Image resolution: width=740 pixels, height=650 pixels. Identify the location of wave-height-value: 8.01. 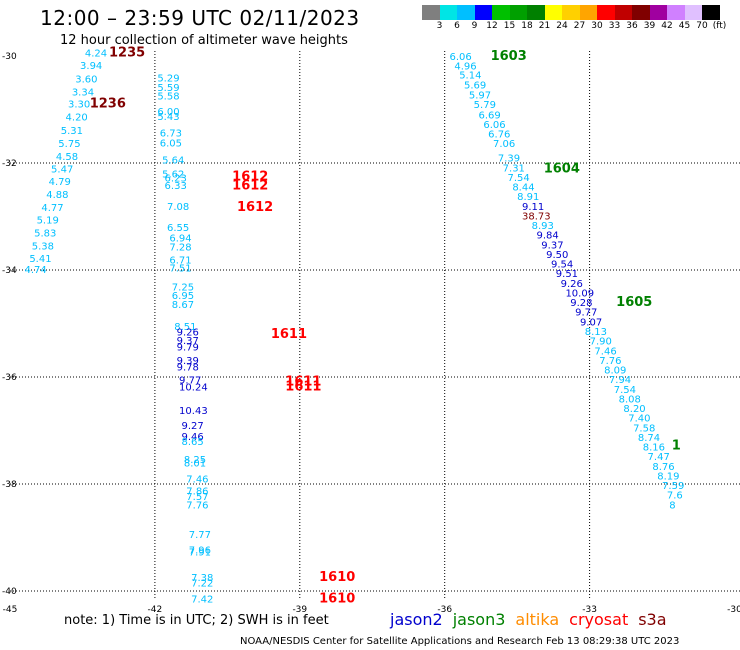
(195, 464).